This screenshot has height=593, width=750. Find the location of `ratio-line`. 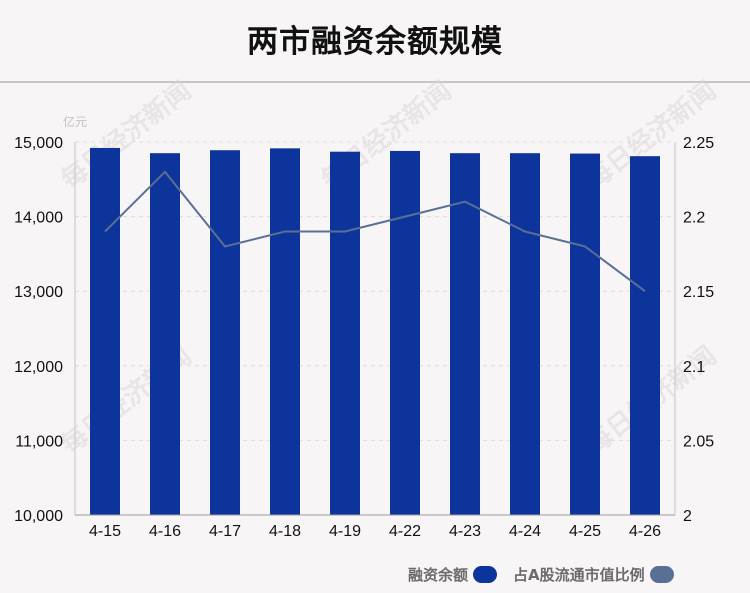

ratio-line is located at coordinates (375, 231).